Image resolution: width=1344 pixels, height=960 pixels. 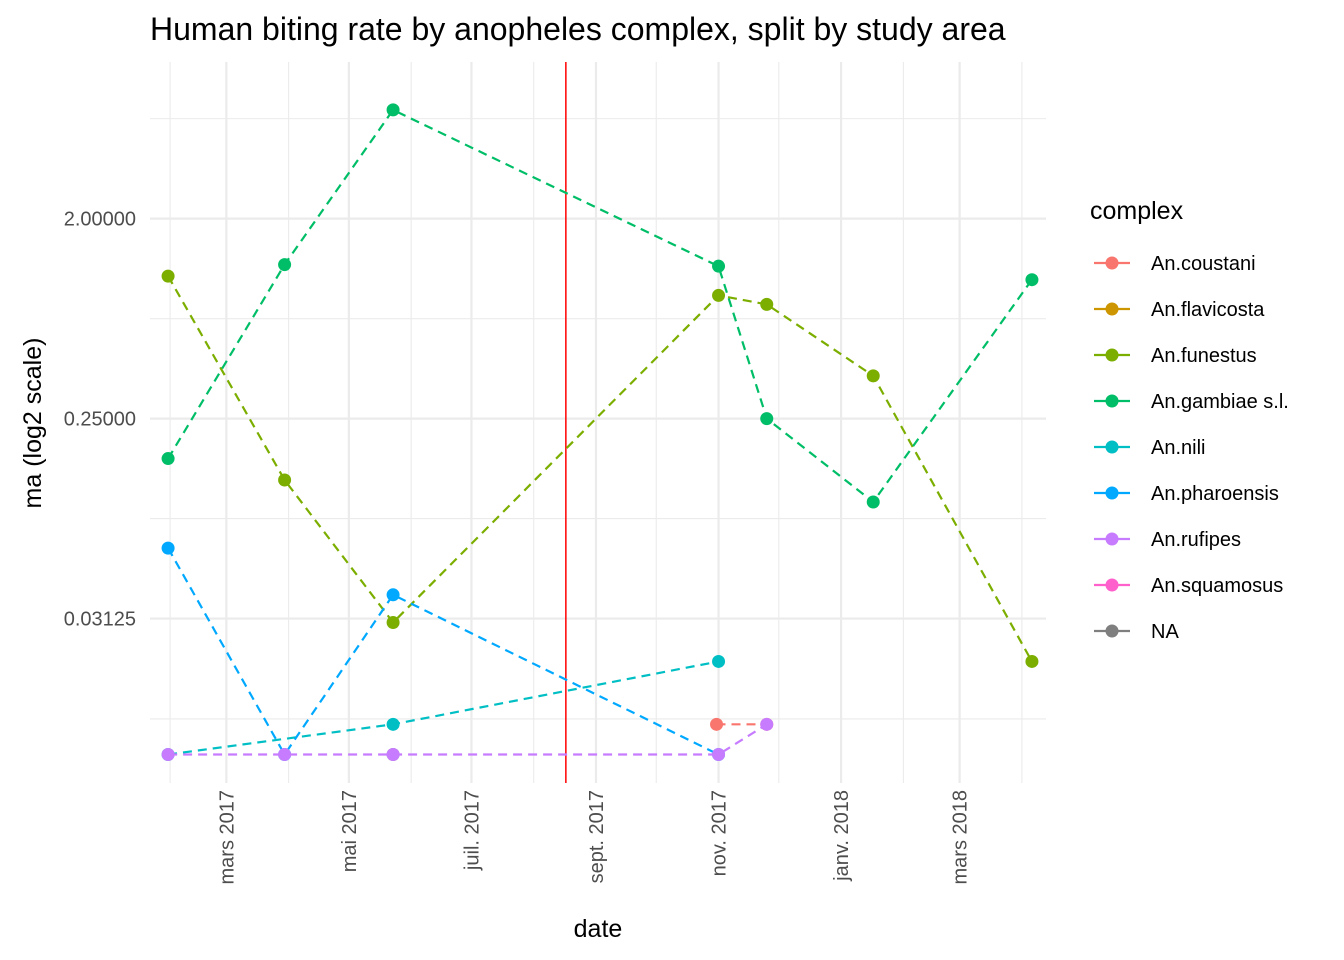 I want to click on series-an-nili, so click(x=443, y=707).